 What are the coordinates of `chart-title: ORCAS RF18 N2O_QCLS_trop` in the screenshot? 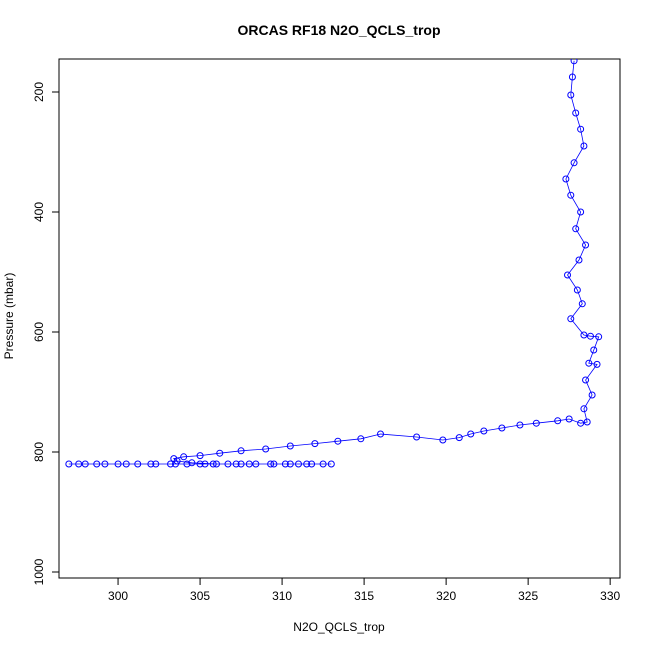 It's located at (338, 30).